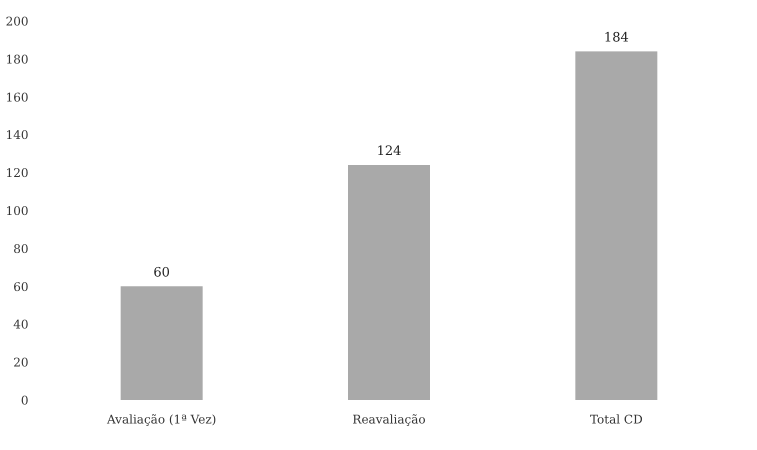  Describe the element at coordinates (20, 325) in the screenshot. I see `y-tick-label: 40` at that location.